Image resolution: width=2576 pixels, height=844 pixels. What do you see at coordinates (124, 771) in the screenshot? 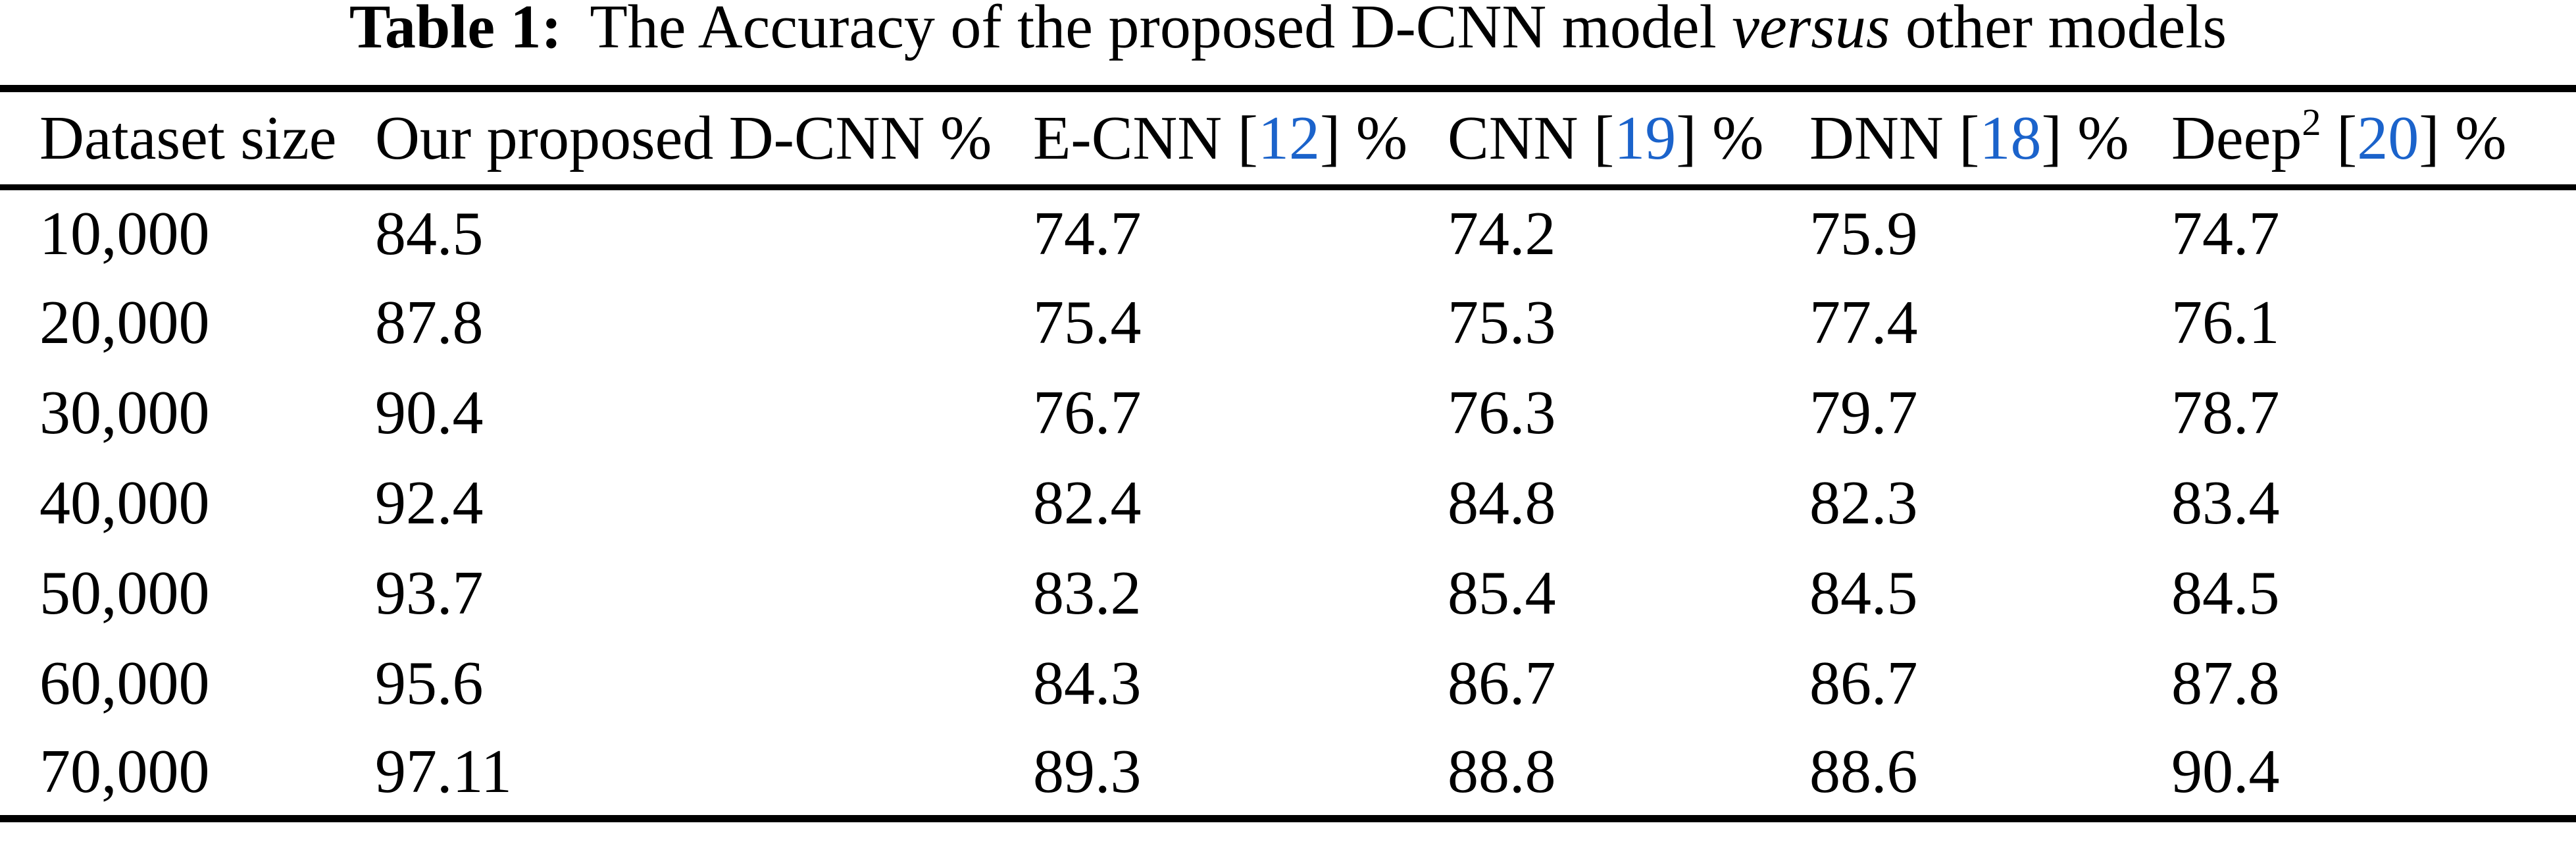
I see `dataset-size-cell: 70,000` at bounding box center [124, 771].